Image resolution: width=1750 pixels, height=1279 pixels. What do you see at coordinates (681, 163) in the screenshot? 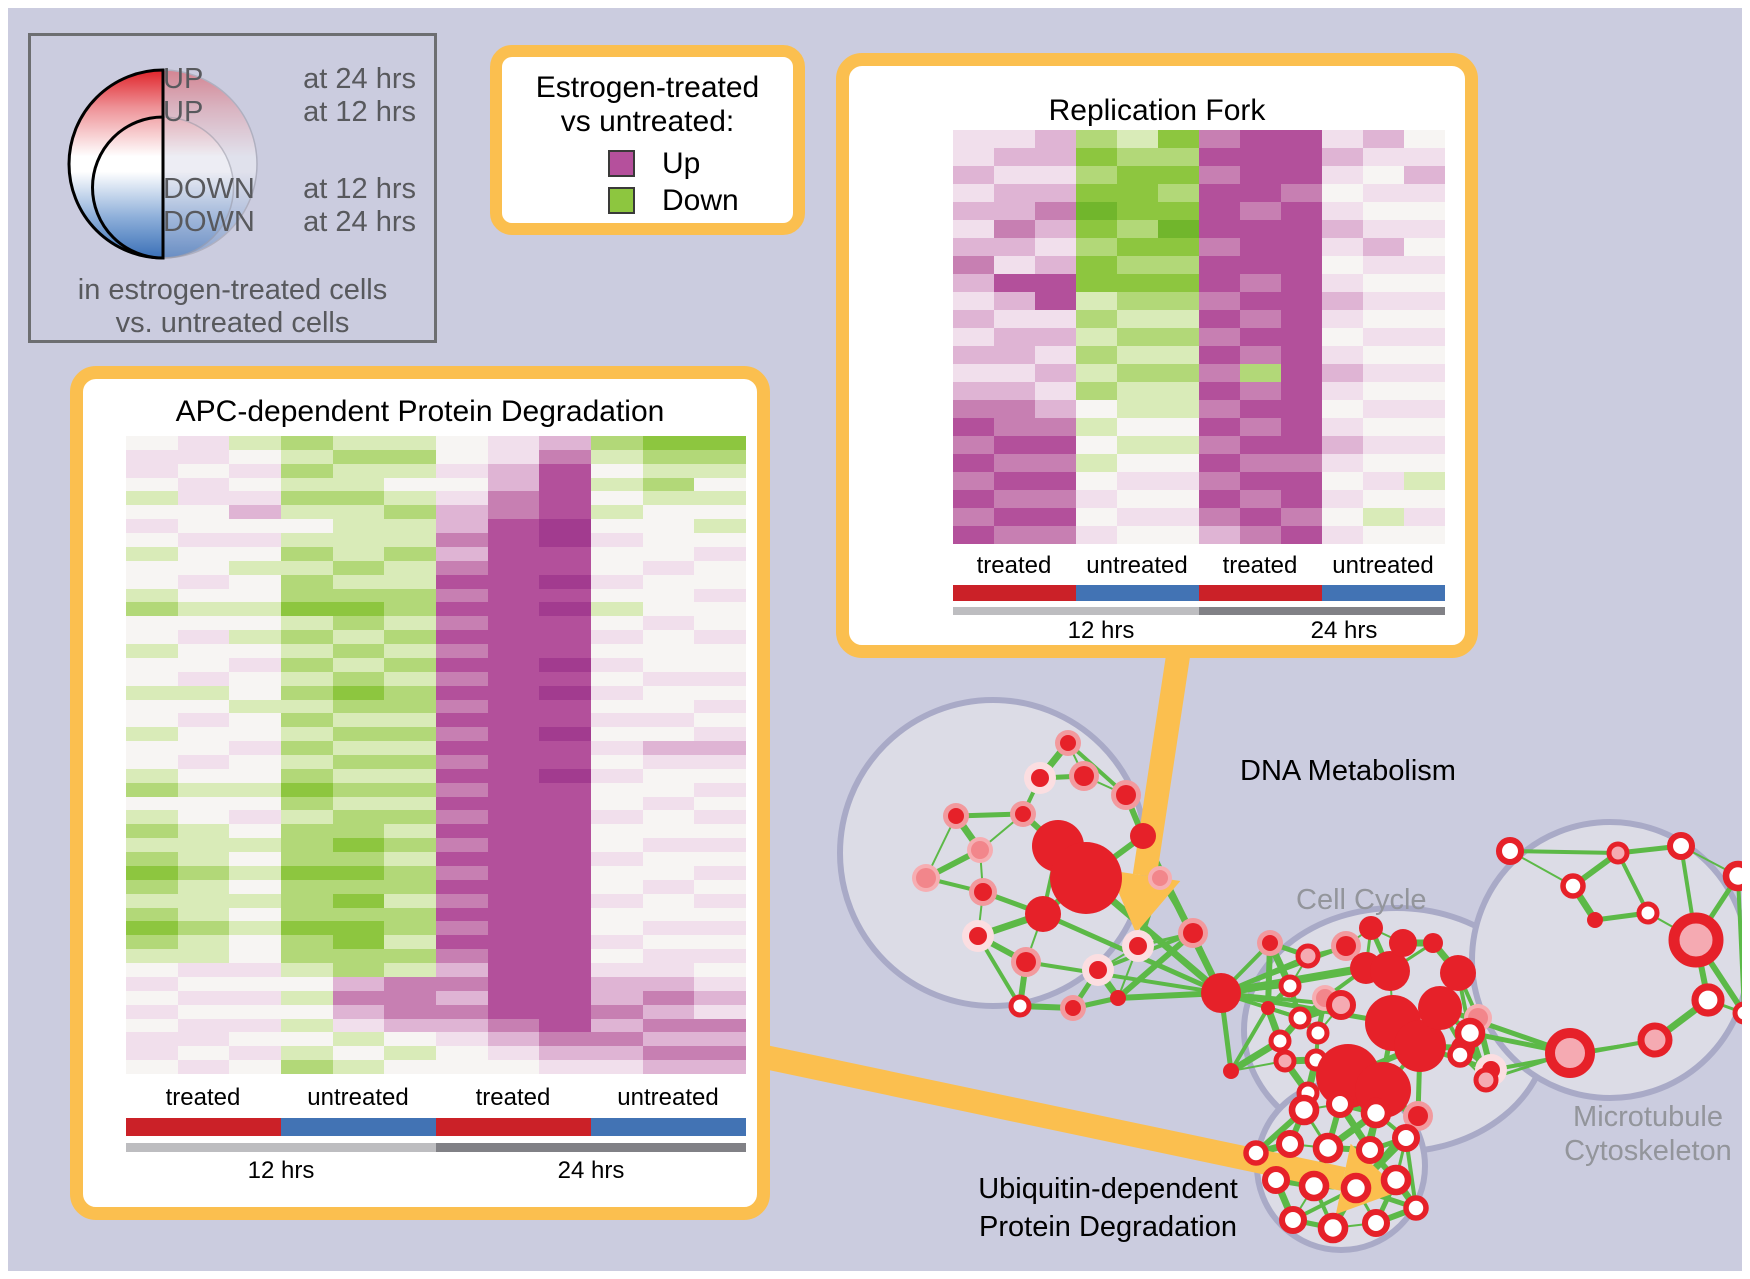
I see `up-swatch-label: Up` at bounding box center [681, 163].